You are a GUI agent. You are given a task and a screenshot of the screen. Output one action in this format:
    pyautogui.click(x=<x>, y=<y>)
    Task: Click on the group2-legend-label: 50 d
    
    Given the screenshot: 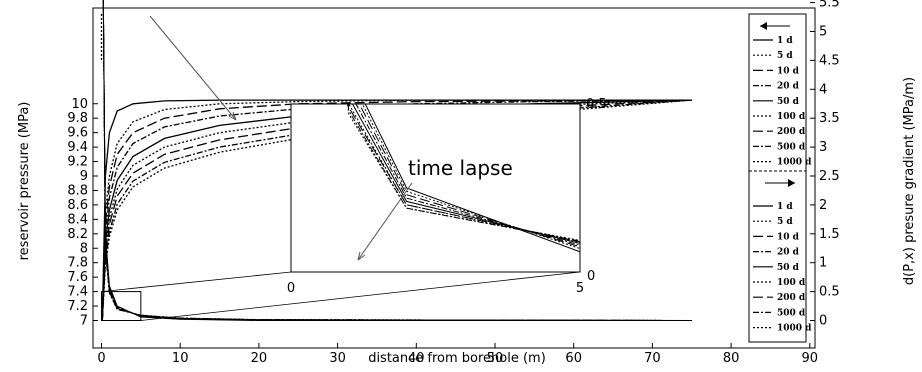 What is the action you would take?
    pyautogui.click(x=788, y=268)
    